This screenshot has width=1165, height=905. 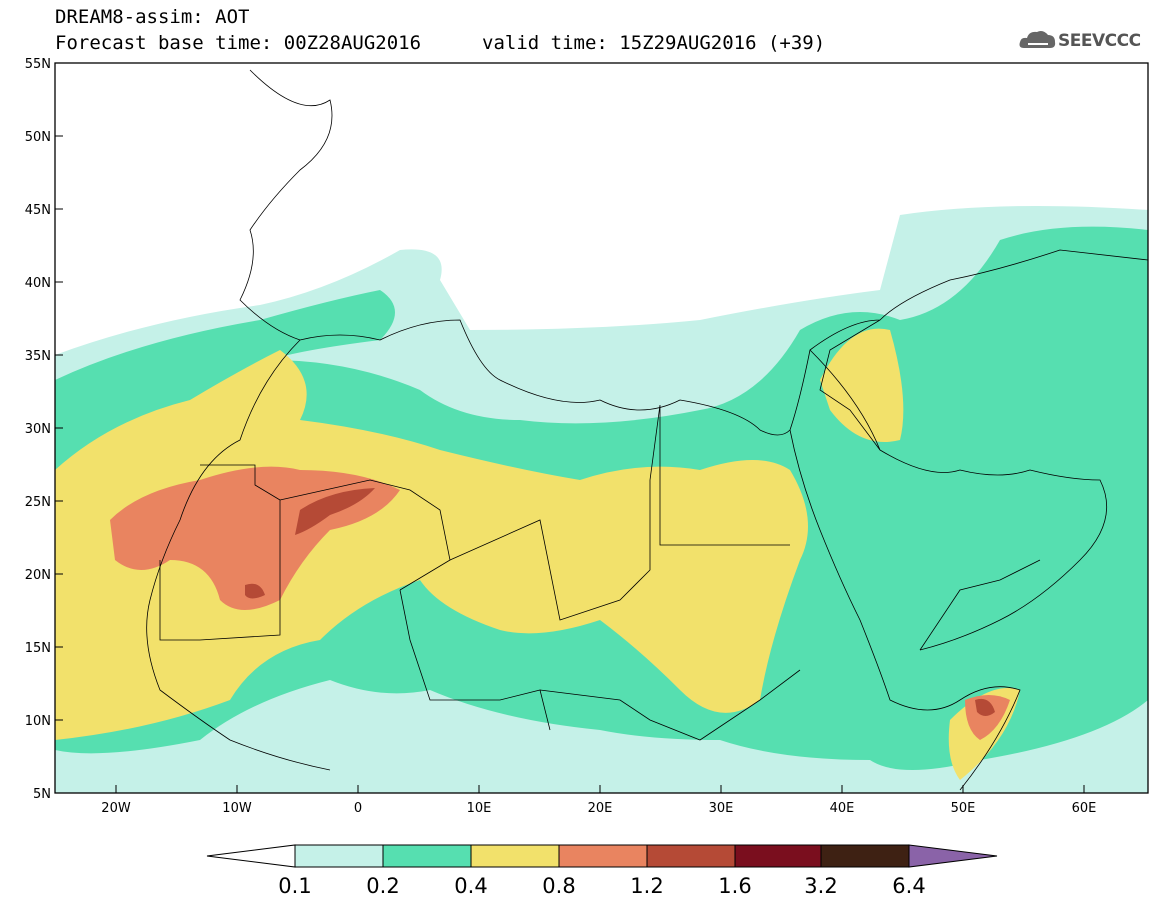 What do you see at coordinates (237, 808) in the screenshot?
I see `lon-label: 10W` at bounding box center [237, 808].